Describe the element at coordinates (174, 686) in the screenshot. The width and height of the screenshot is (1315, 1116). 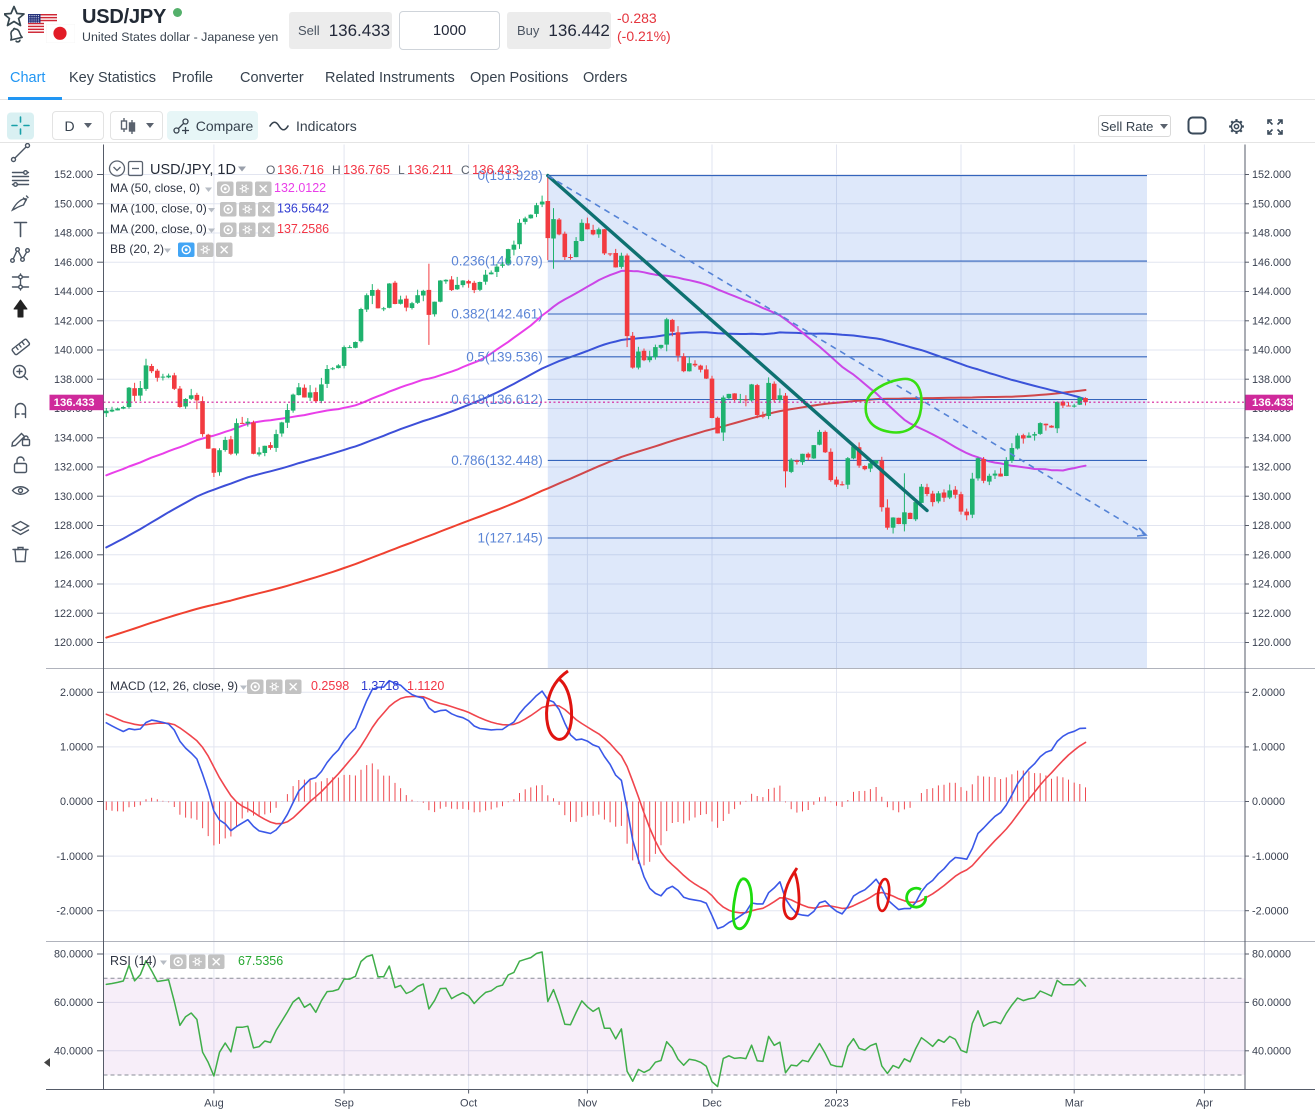
I see `svg-text: MACD (12, 26, close, 9)` at that location.